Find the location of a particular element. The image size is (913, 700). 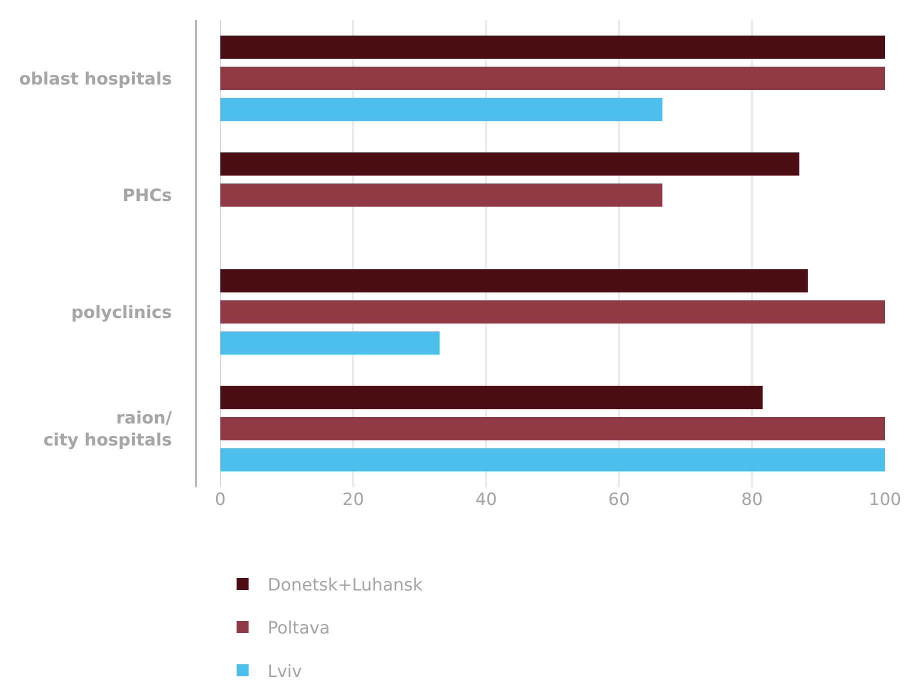

y-tick-label: polyclinics is located at coordinates (121, 312).